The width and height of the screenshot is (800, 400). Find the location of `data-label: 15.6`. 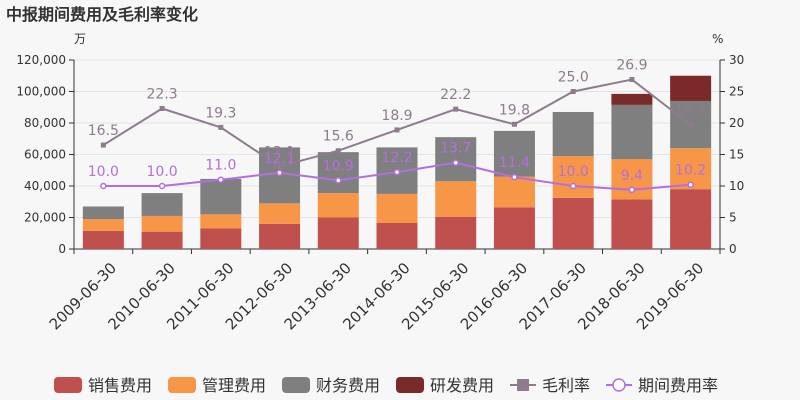

data-label: 15.6 is located at coordinates (338, 137).